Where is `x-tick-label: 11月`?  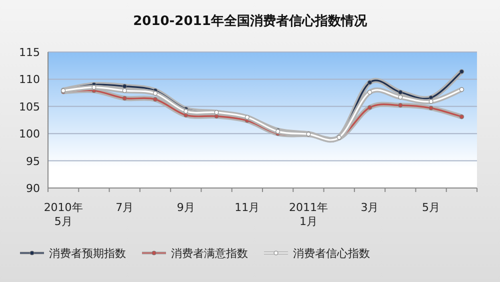 x-tick-label: 11月 is located at coordinates (247, 207).